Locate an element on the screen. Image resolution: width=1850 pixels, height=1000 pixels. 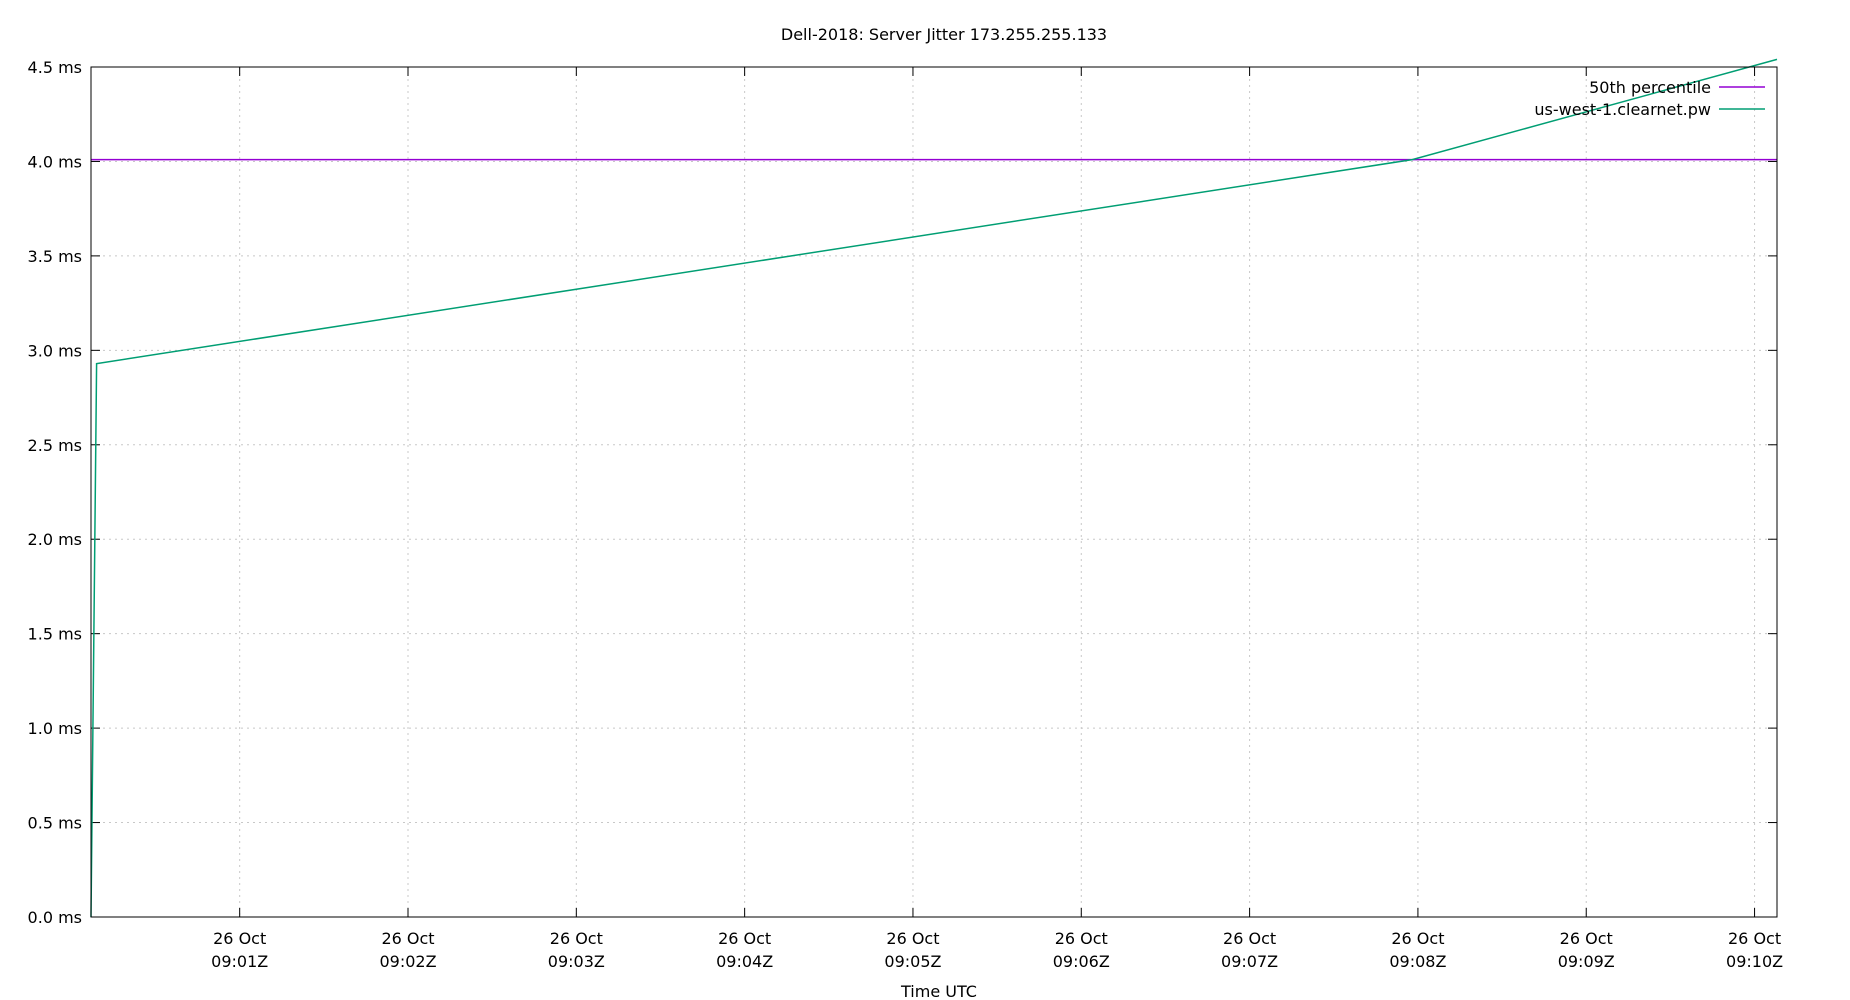
y-tick-label: 4.5 ms is located at coordinates (55, 67).